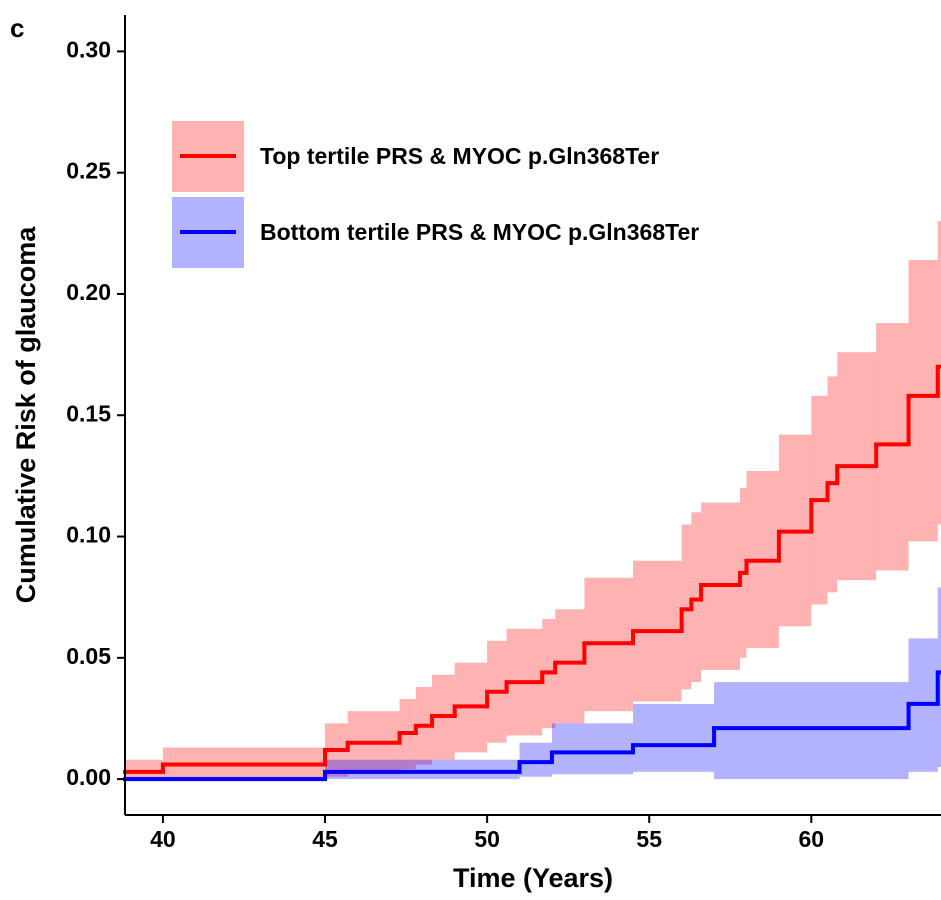 The width and height of the screenshot is (941, 900). What do you see at coordinates (88, 656) in the screenshot?
I see `y-tick-label: 0.05` at bounding box center [88, 656].